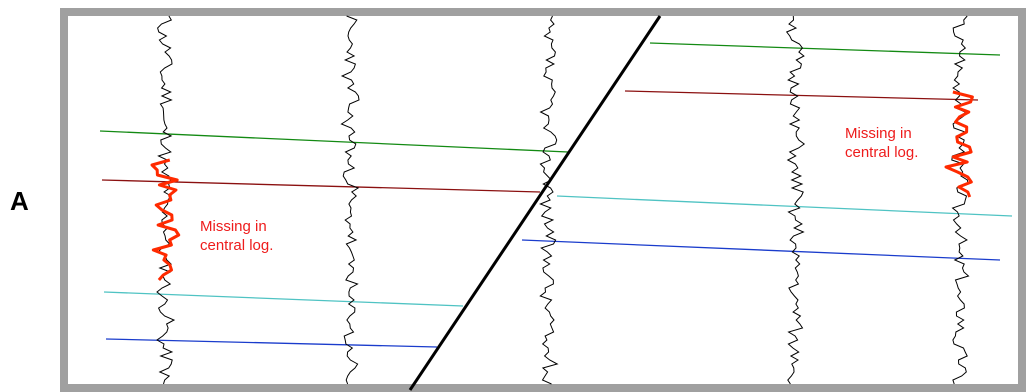 This screenshot has height=392, width=1034. Describe the element at coordinates (881, 152) in the screenshot. I see `missing-annotation-right-line-2: central log.` at that location.